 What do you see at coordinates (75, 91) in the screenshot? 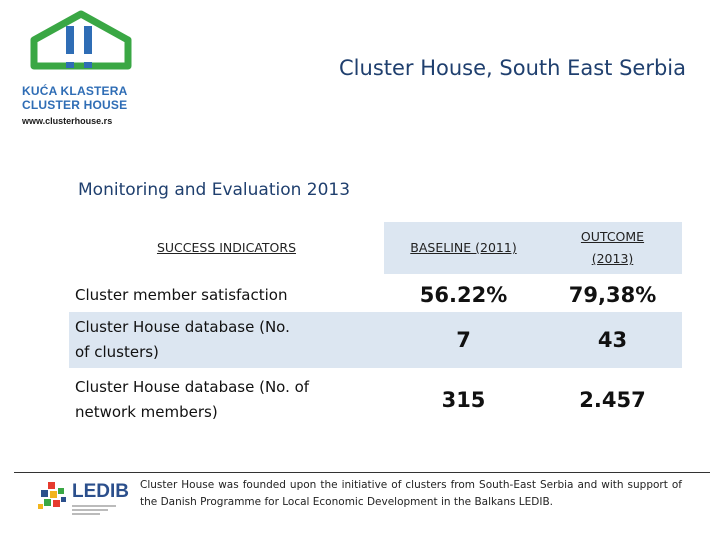
I see `logo-text-line1: KUĆA KLASTERA` at bounding box center [75, 91].